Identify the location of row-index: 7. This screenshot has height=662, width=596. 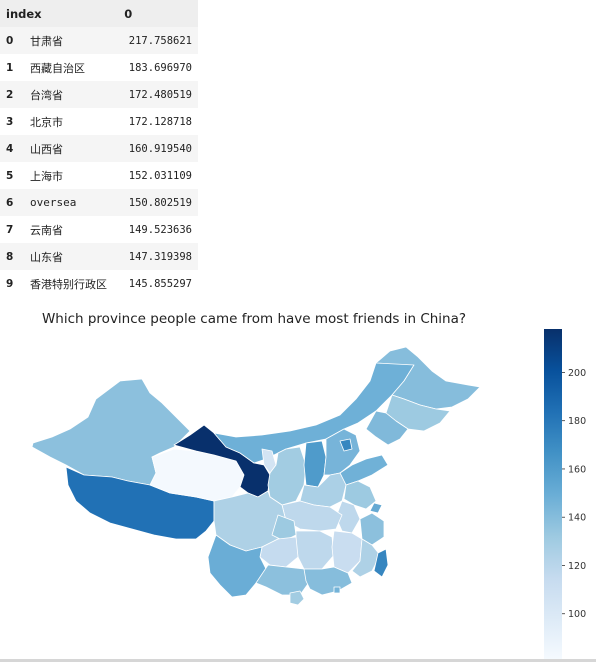
(10, 229).